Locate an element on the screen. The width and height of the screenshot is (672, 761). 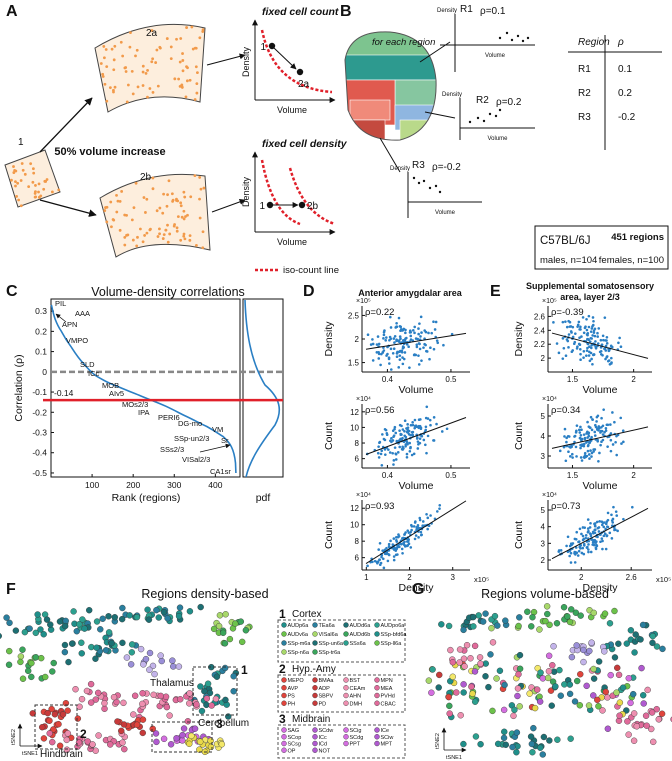
state-point is located at coordinates (272, 46).